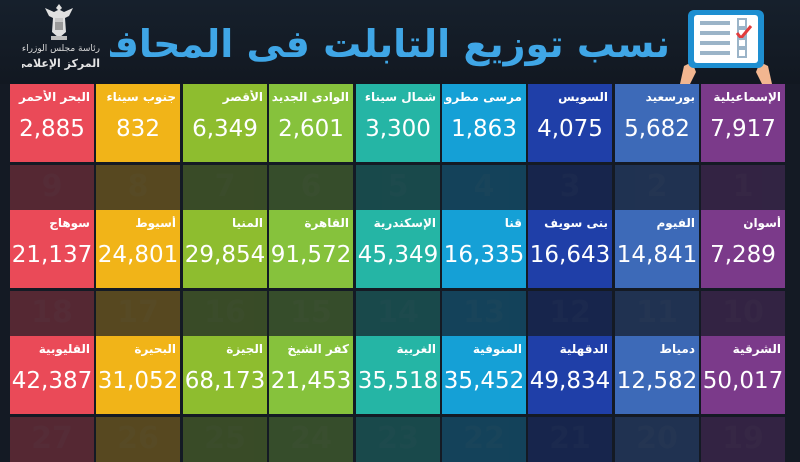 Image resolution: width=800 pixels, height=462 pixels. I want to click on governorate-cell: الدقهلية 49,834, so click(570, 375).